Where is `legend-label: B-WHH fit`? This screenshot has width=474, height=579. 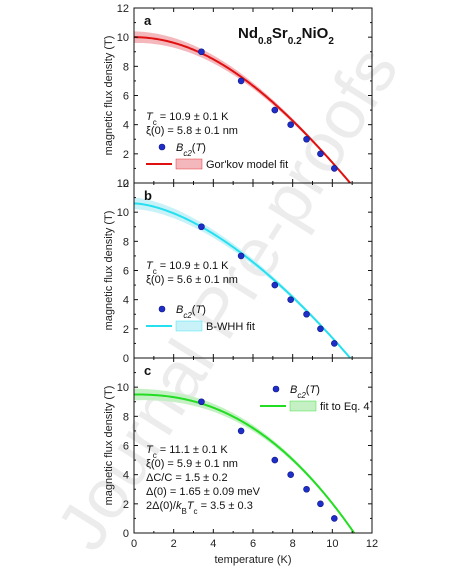
legend-label: B-WHH fit is located at coordinates (230, 327).